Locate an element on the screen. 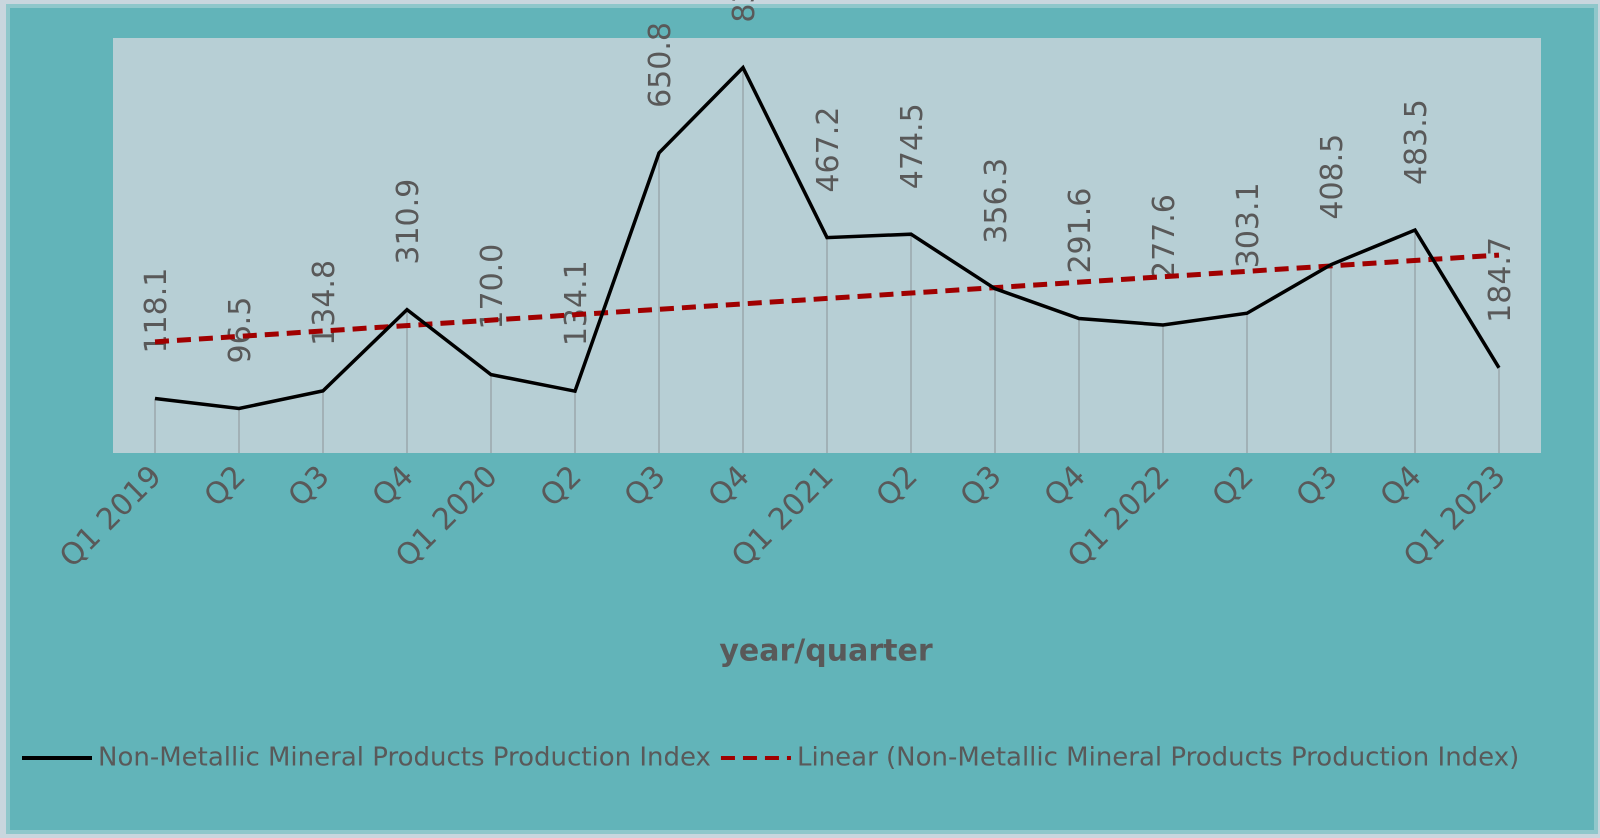  data-label: 184.7 is located at coordinates (1500, 280).